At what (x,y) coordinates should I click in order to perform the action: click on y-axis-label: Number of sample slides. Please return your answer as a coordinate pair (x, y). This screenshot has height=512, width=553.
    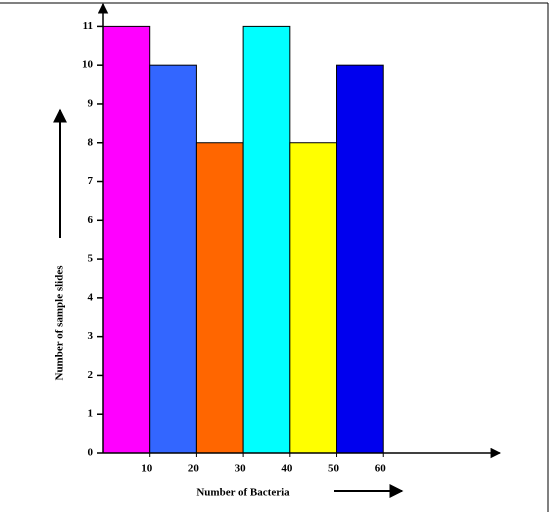
    Looking at the image, I should click on (60, 323).